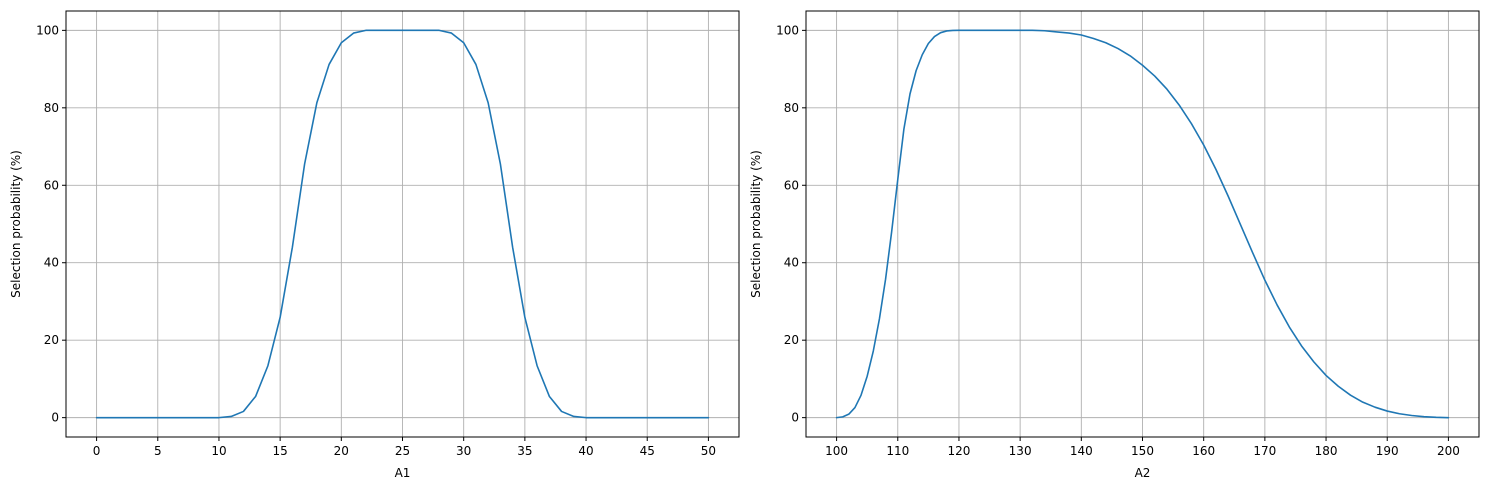 This screenshot has width=1490, height=490. I want to click on x-axis-label: A1, so click(403, 473).